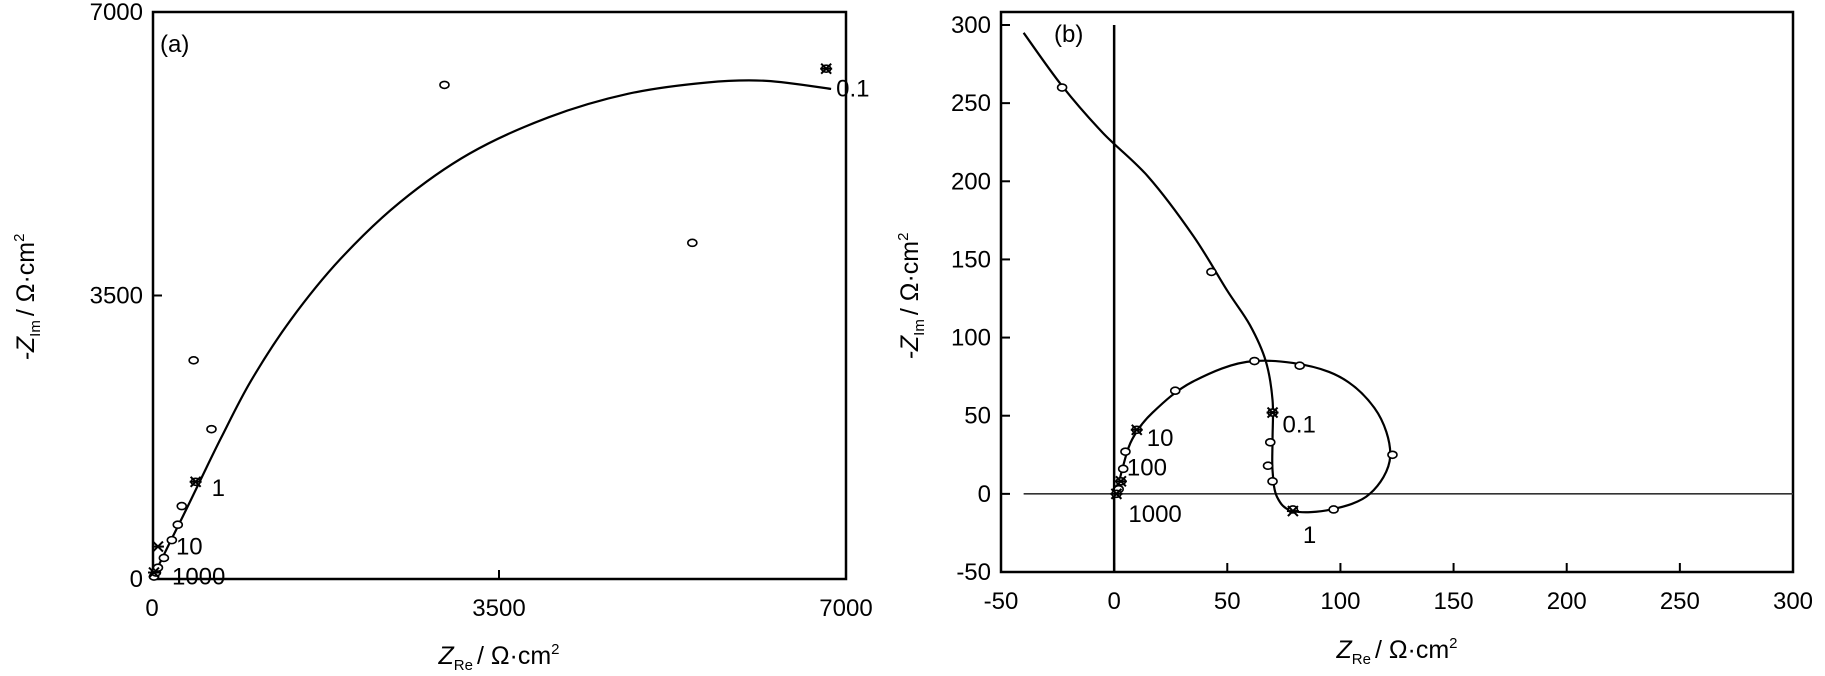  I want to click on y-tick-label: 7000, so click(116, 13).